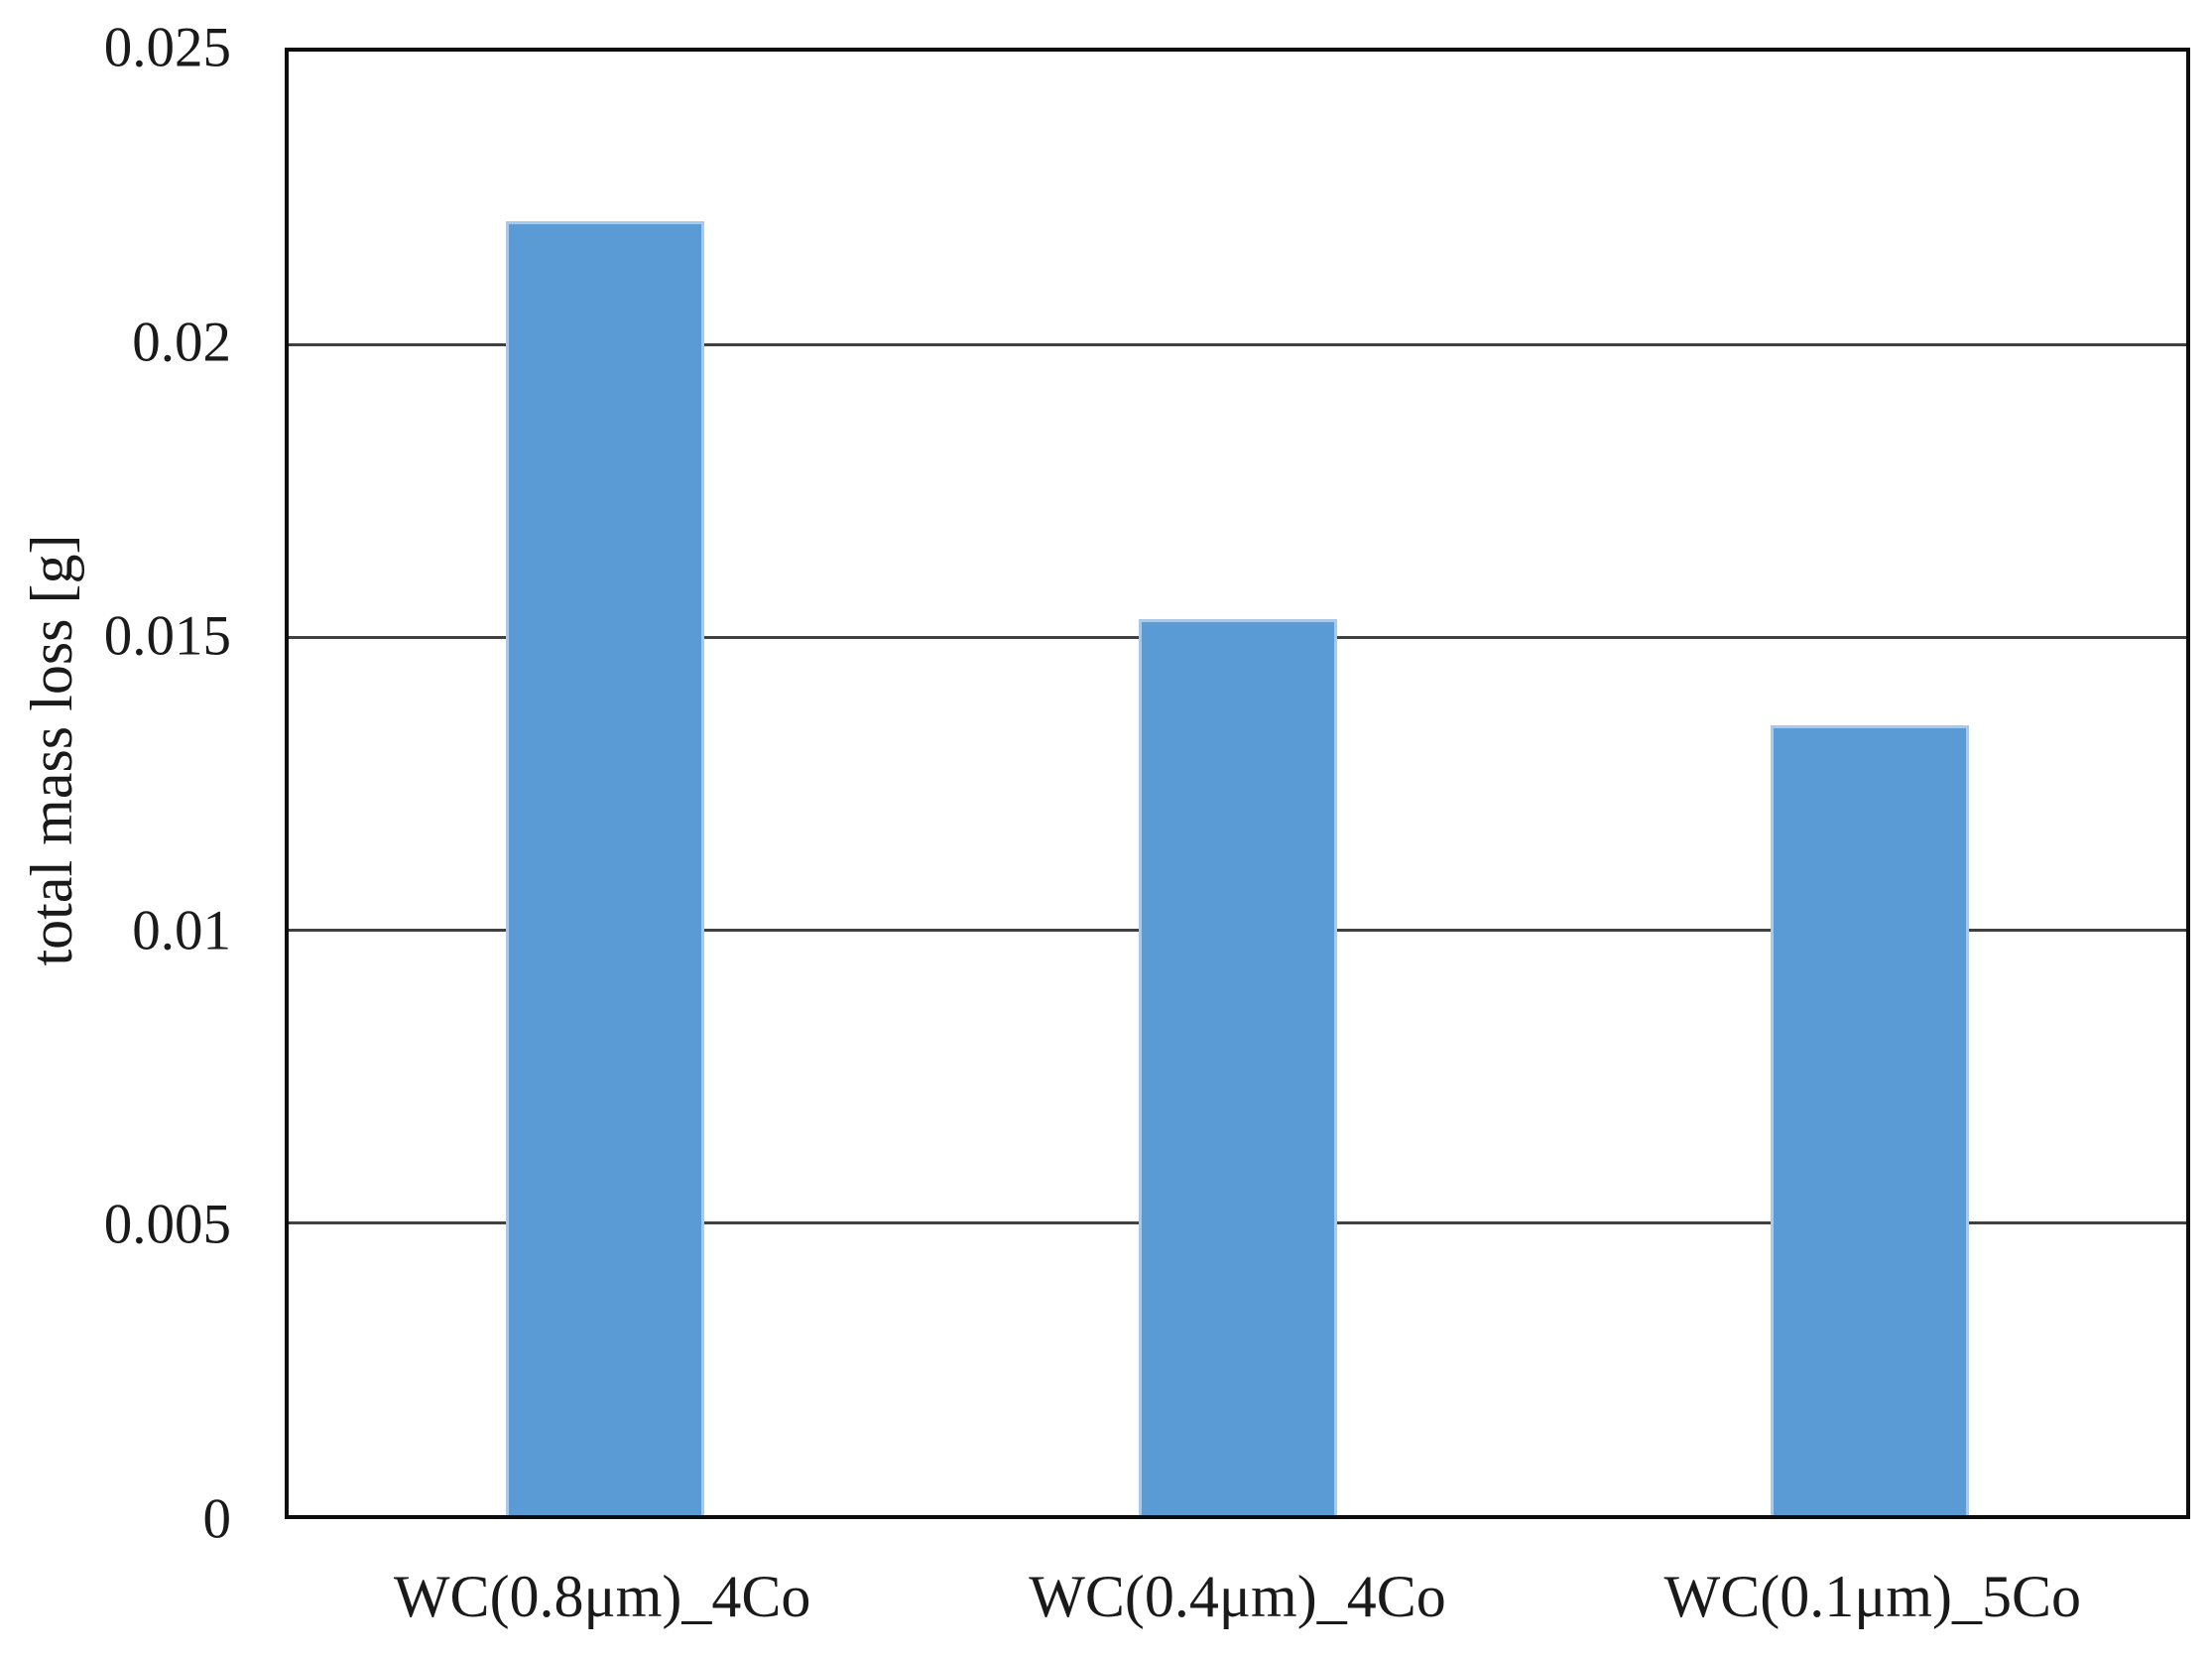 This screenshot has height=1659, width=2212. I want to click on x-category-label: WC(0.1μm)_5Co, so click(1873, 1597).